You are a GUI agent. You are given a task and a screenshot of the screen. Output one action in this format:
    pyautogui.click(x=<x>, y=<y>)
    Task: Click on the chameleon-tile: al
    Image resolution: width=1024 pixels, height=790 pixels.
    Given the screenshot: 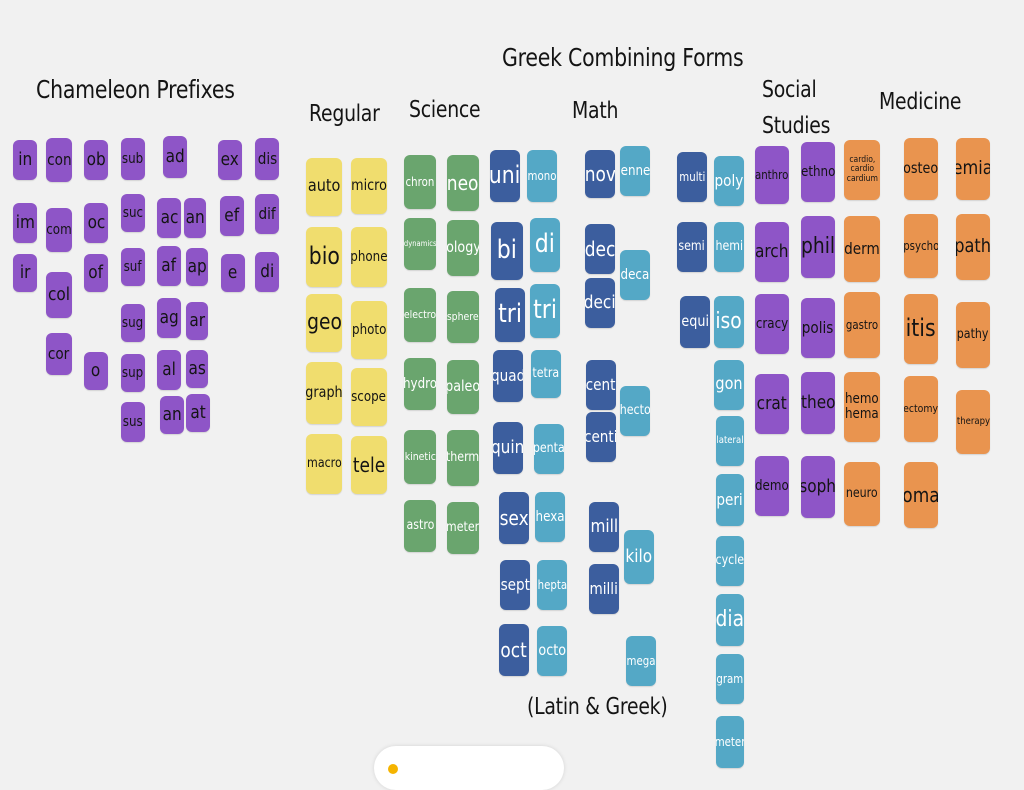 What is the action you would take?
    pyautogui.click(x=169, y=370)
    